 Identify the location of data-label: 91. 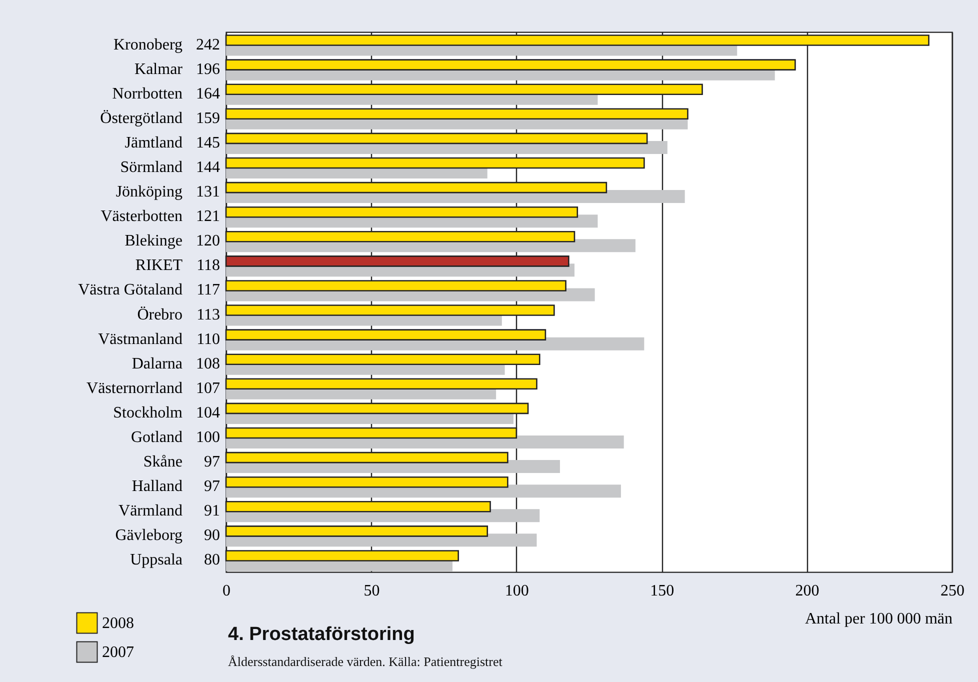
(212, 511).